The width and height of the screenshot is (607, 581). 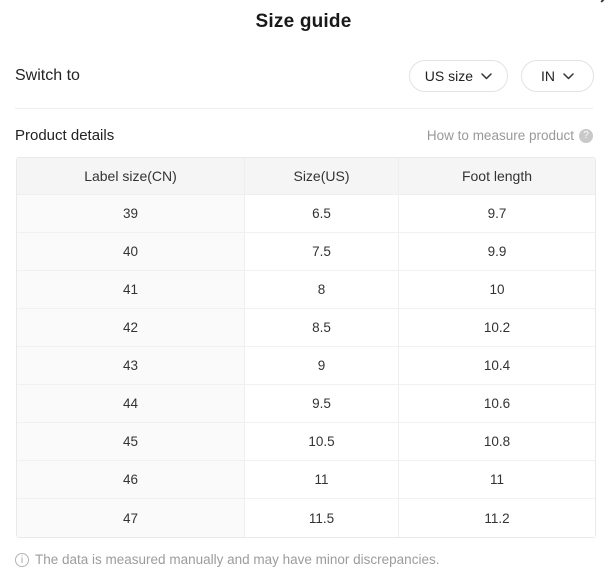 I want to click on column-header-foot-length: Foot length, so click(x=496, y=176).